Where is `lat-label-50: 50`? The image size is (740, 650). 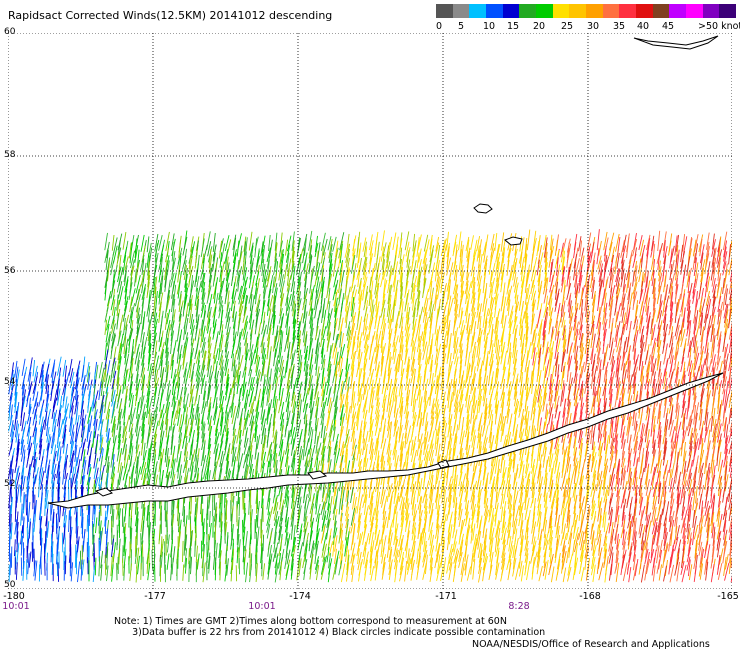
lat-label-50: 50 is located at coordinates (10, 585).